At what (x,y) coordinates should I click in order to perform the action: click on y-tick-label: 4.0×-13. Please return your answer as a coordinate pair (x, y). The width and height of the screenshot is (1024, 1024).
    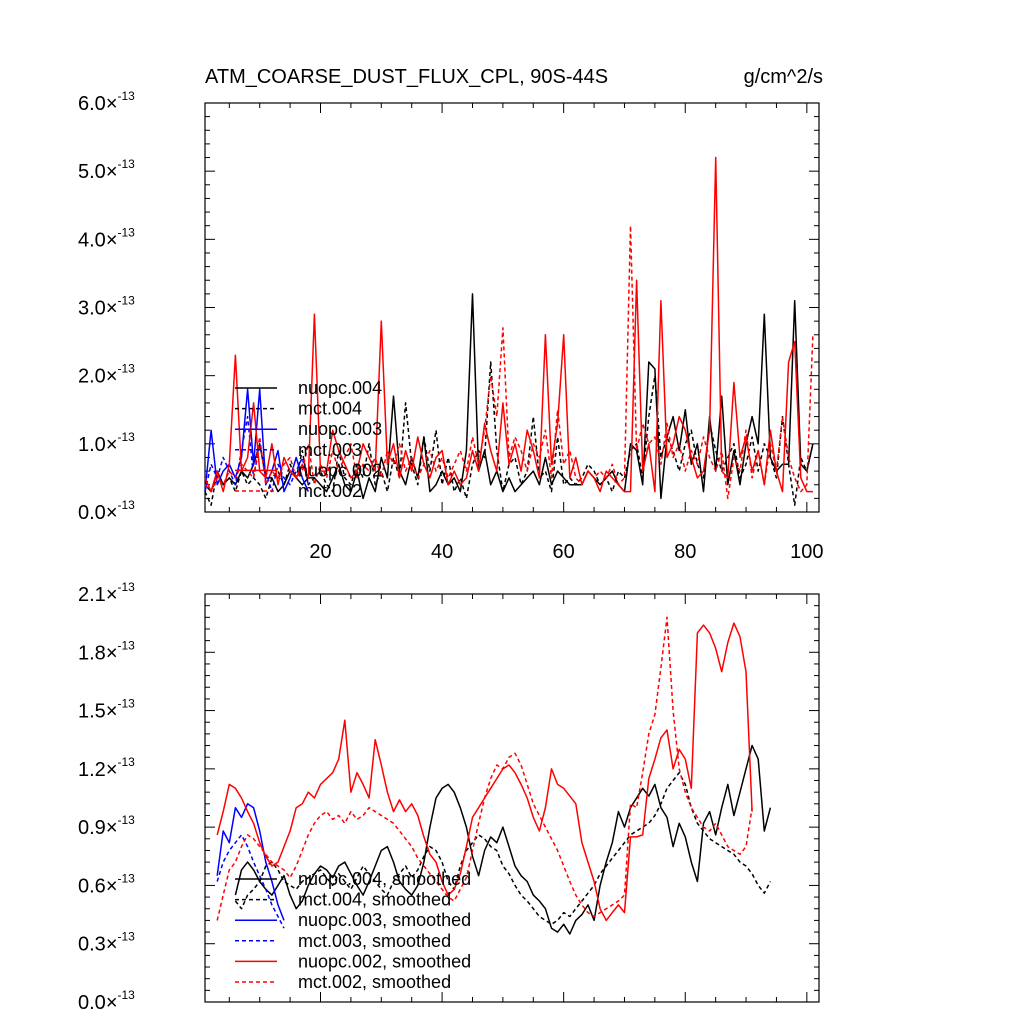
    Looking at the image, I should click on (106, 238).